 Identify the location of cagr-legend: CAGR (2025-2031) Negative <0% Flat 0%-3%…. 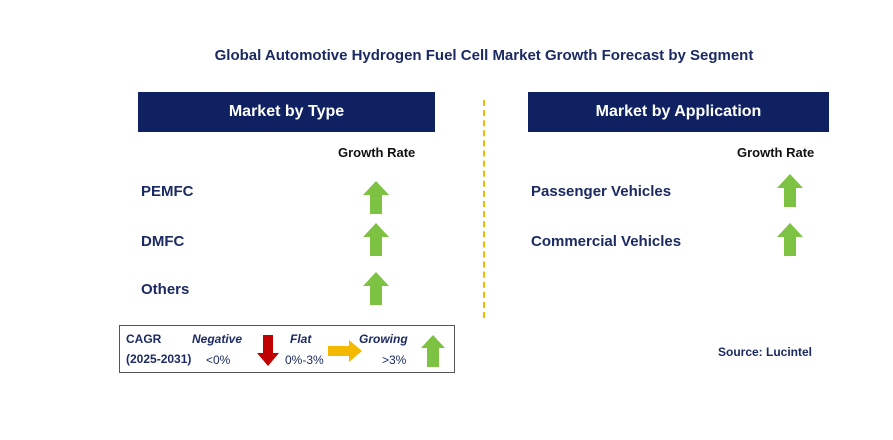
(287, 349).